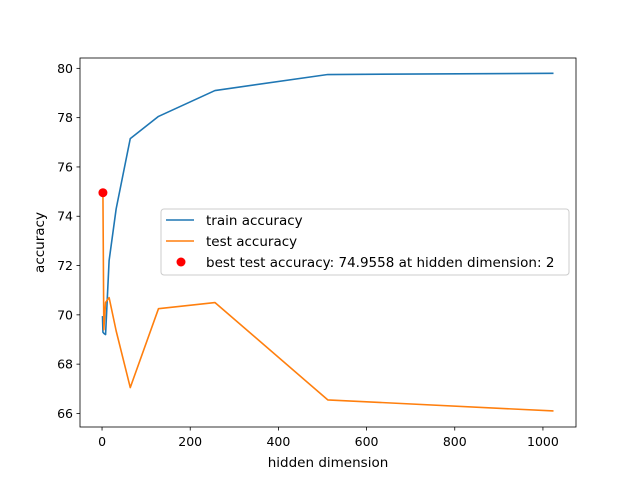  Describe the element at coordinates (40, 242) in the screenshot. I see `y-axis-label: accuracy` at that location.